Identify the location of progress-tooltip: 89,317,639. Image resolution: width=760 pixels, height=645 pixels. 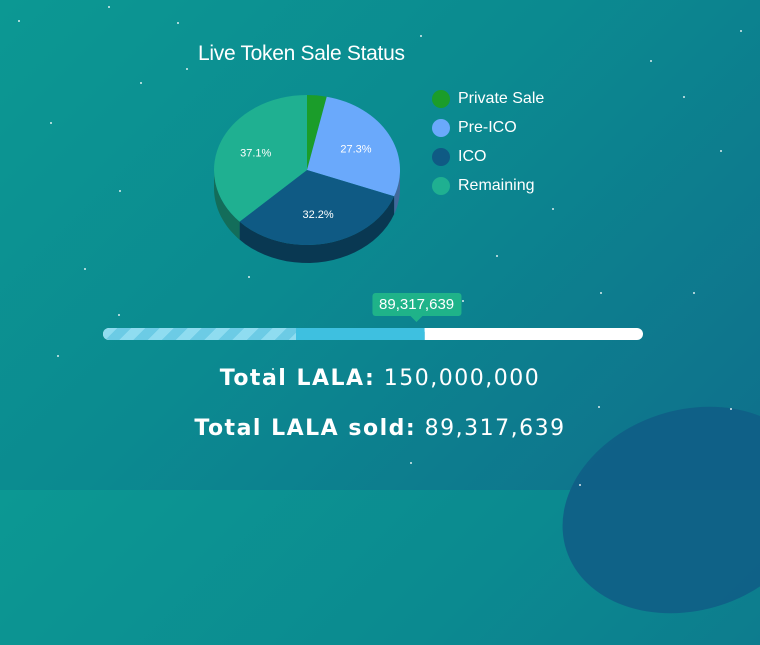
(417, 307).